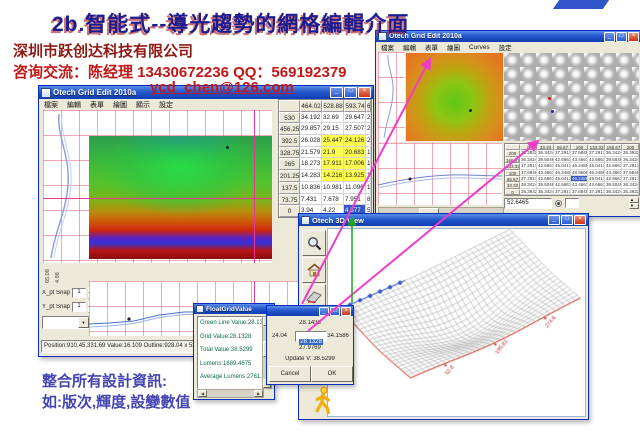  Describe the element at coordinates (83, 322) in the screenshot. I see `chevron-down-icon: ▼` at that location.